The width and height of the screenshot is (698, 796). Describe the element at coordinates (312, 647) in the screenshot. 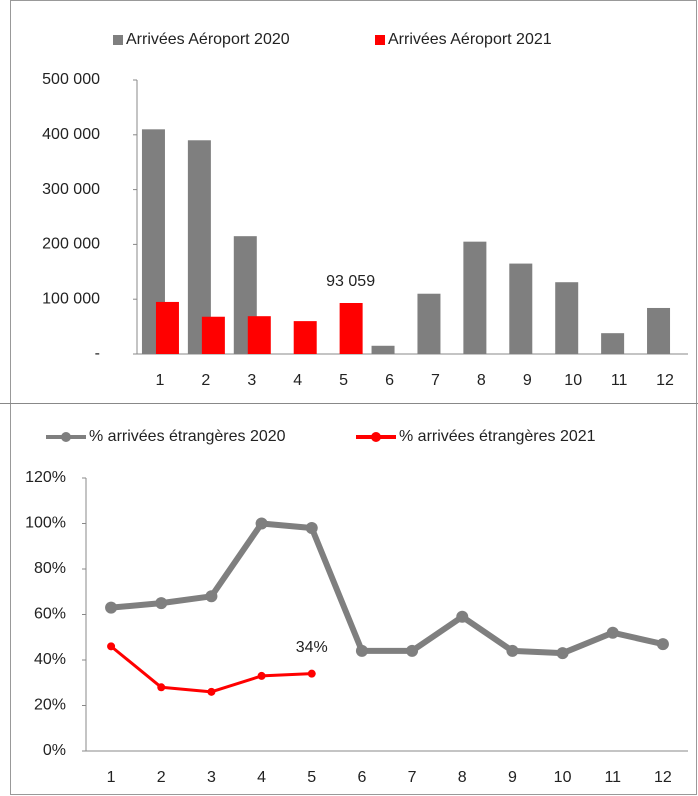

I see `data-label: 34%` at that location.